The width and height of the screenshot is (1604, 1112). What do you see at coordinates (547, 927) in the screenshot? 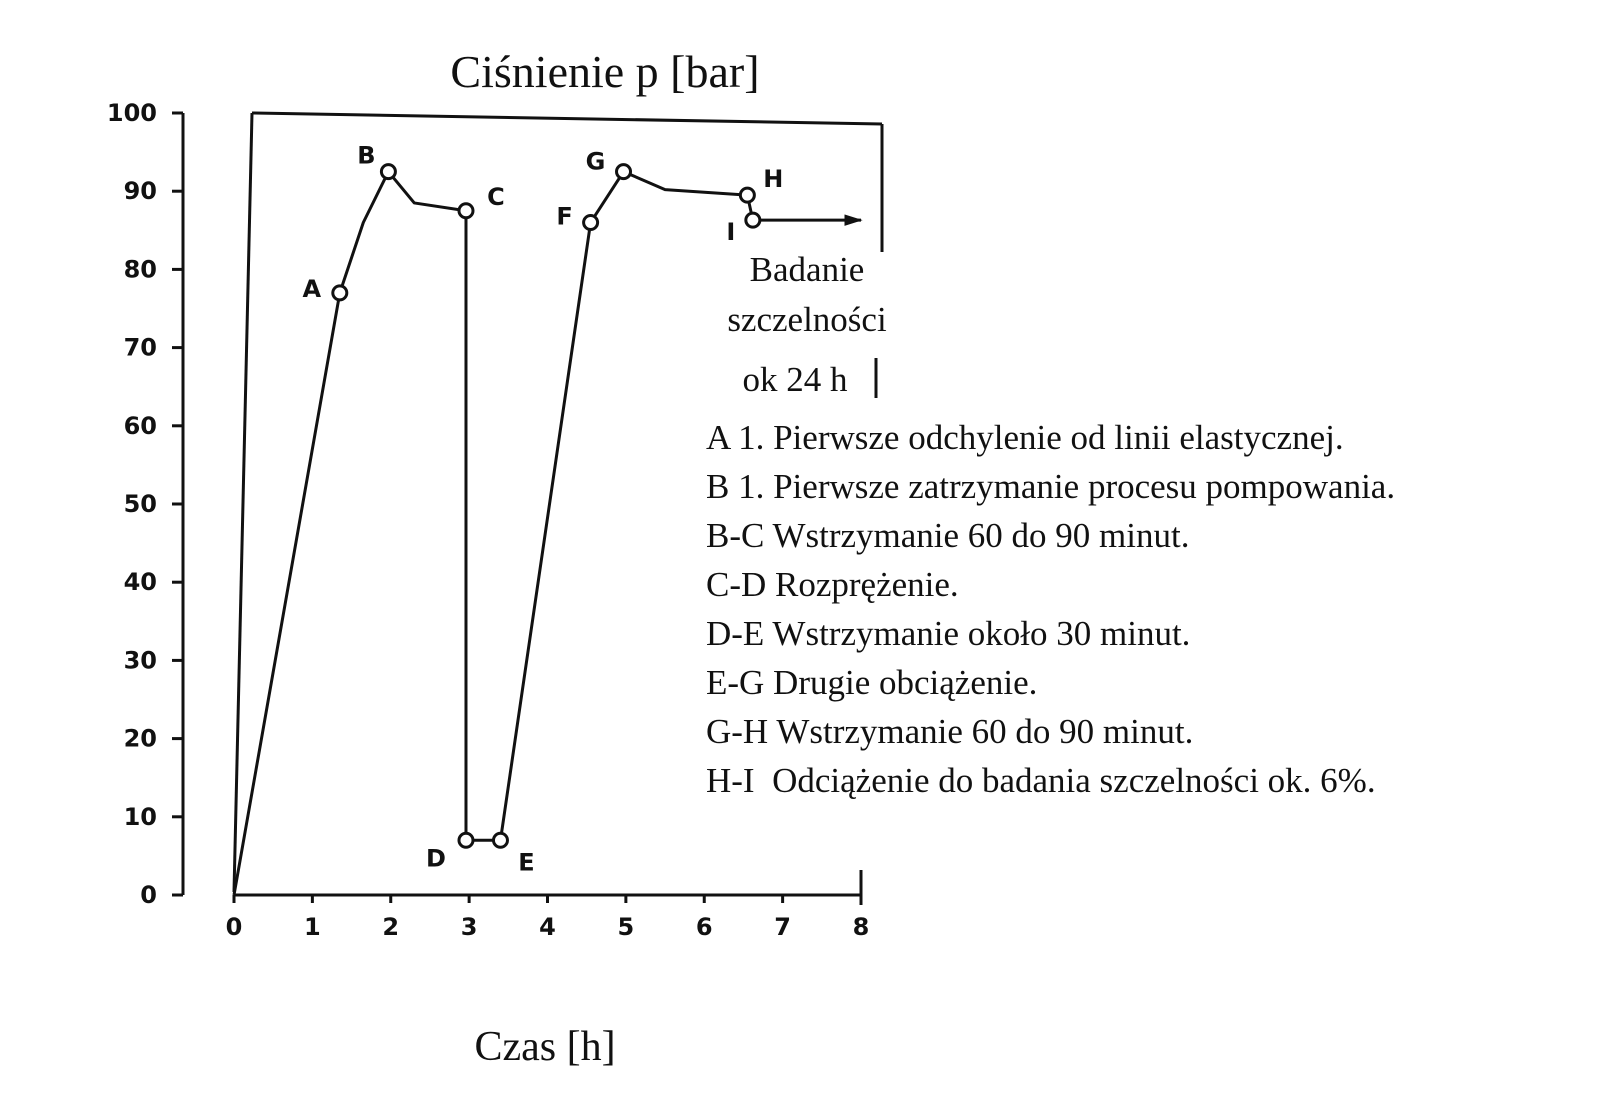
I see `x-tick-label: 4` at bounding box center [547, 927].